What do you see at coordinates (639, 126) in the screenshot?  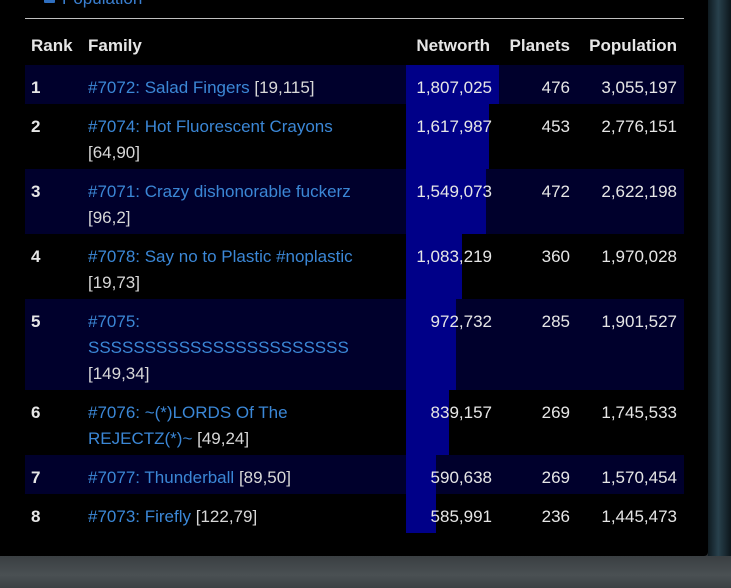 I see `population-cell: 2,776,151` at bounding box center [639, 126].